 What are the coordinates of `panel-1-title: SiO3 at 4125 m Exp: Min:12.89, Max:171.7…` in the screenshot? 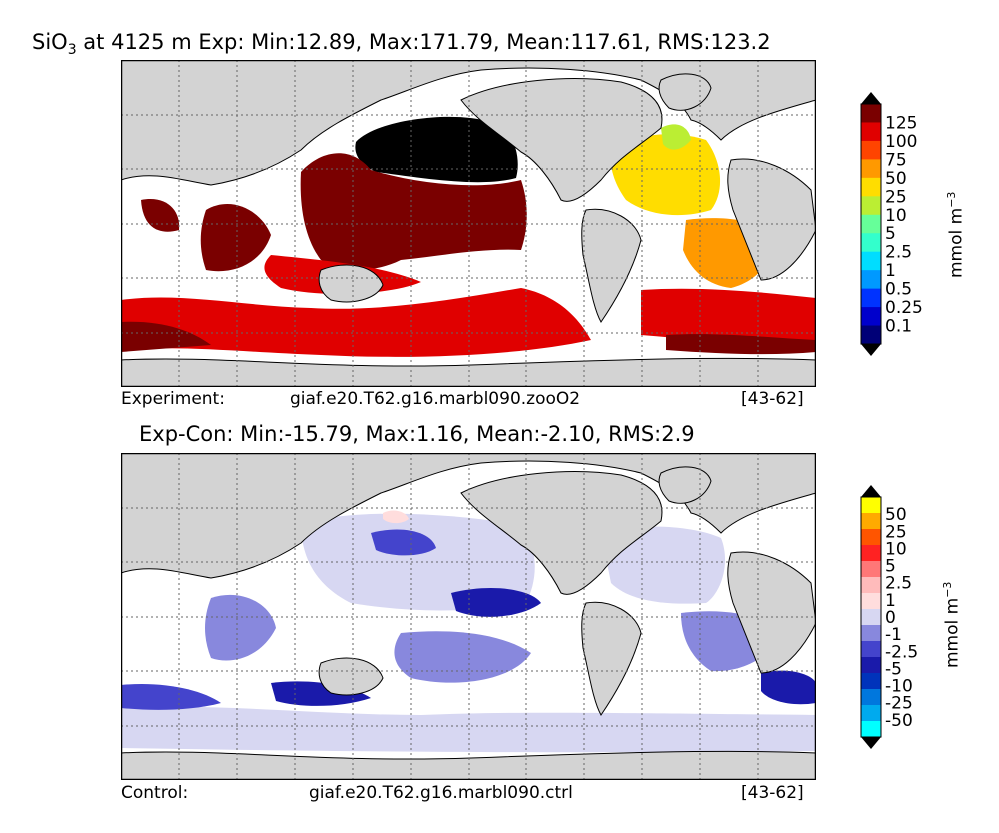 It's located at (401, 44).